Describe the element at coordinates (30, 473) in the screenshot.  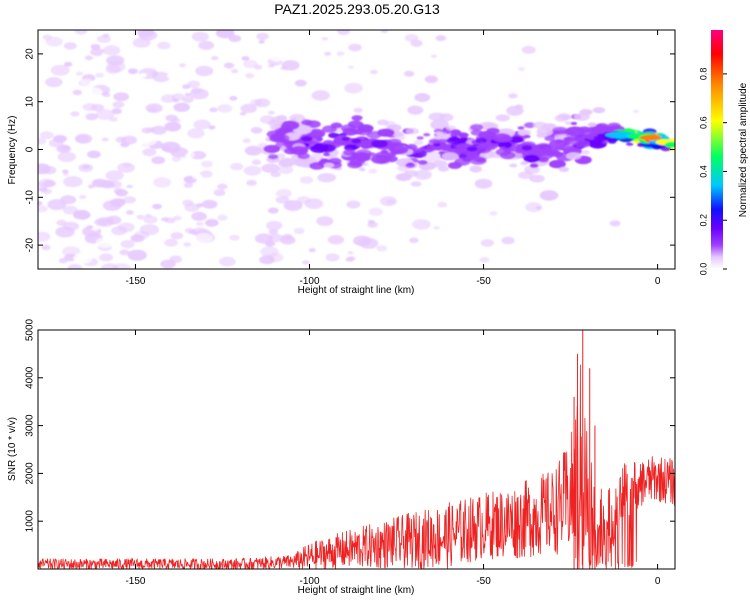
I see `snr-ytick-label: 2000` at that location.